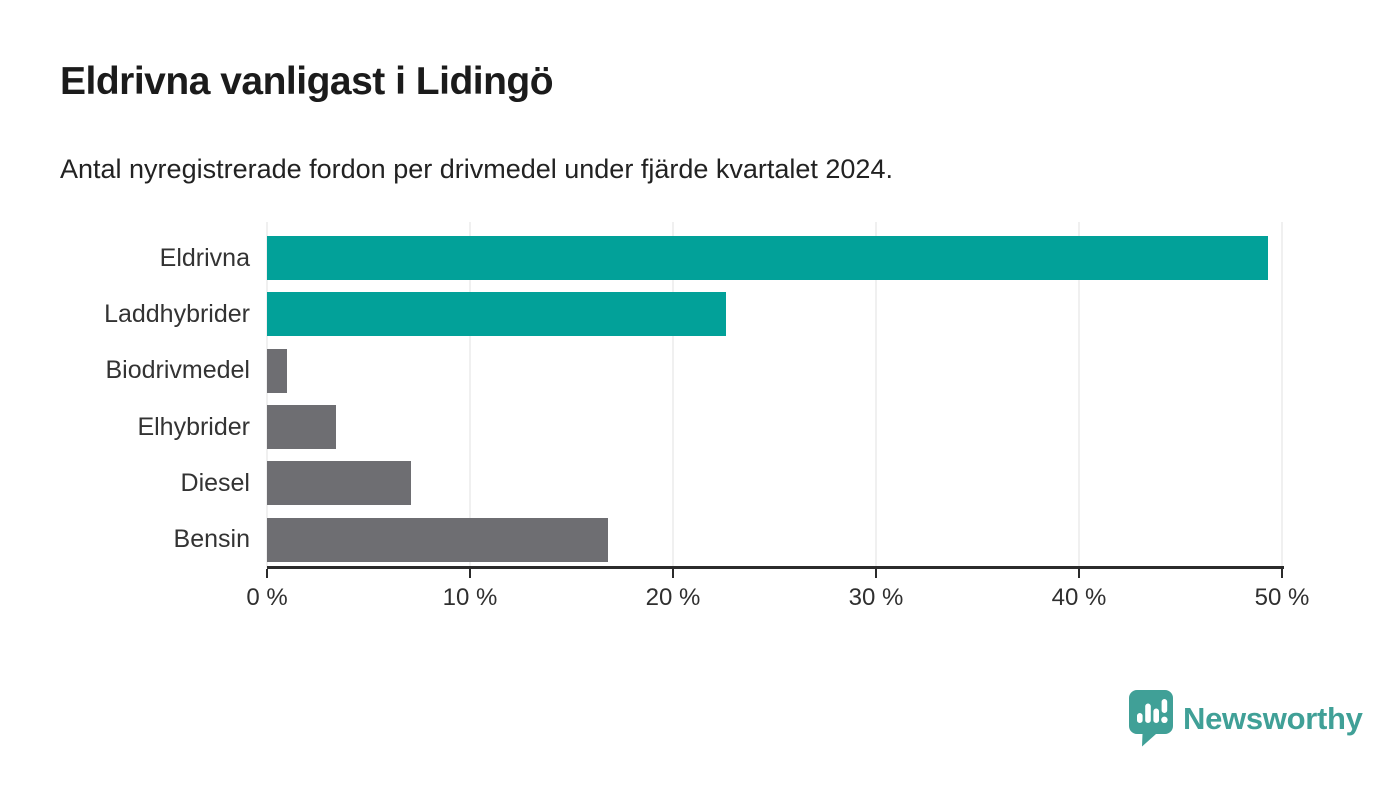  Describe the element at coordinates (438, 539) in the screenshot. I see `bar-bensin` at that location.